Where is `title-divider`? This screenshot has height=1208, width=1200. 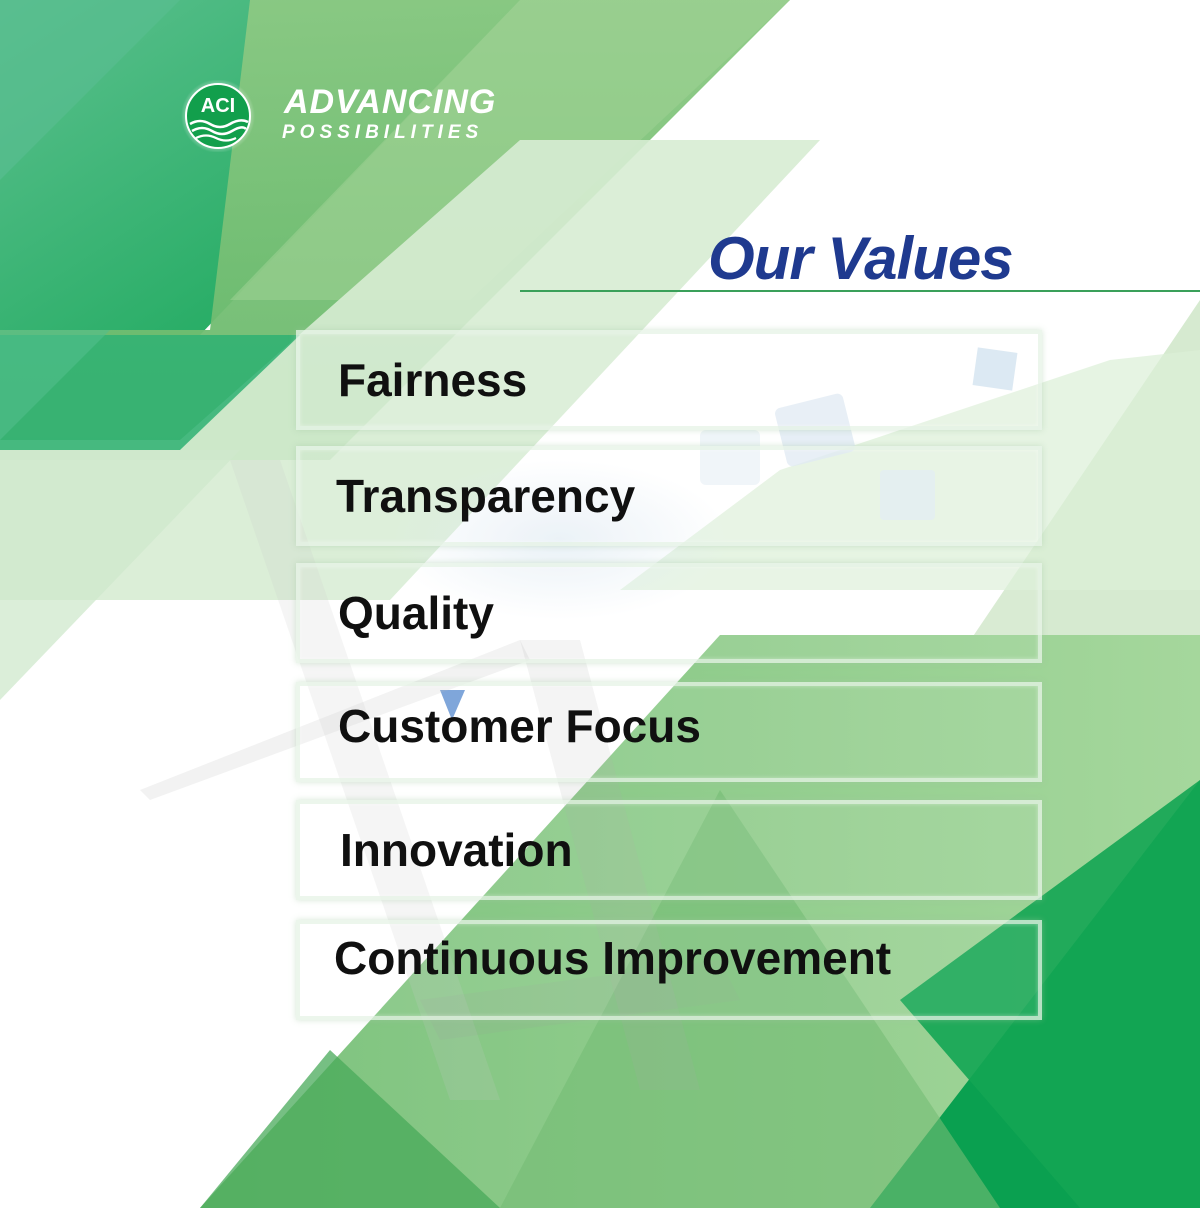
title-divider is located at coordinates (860, 291).